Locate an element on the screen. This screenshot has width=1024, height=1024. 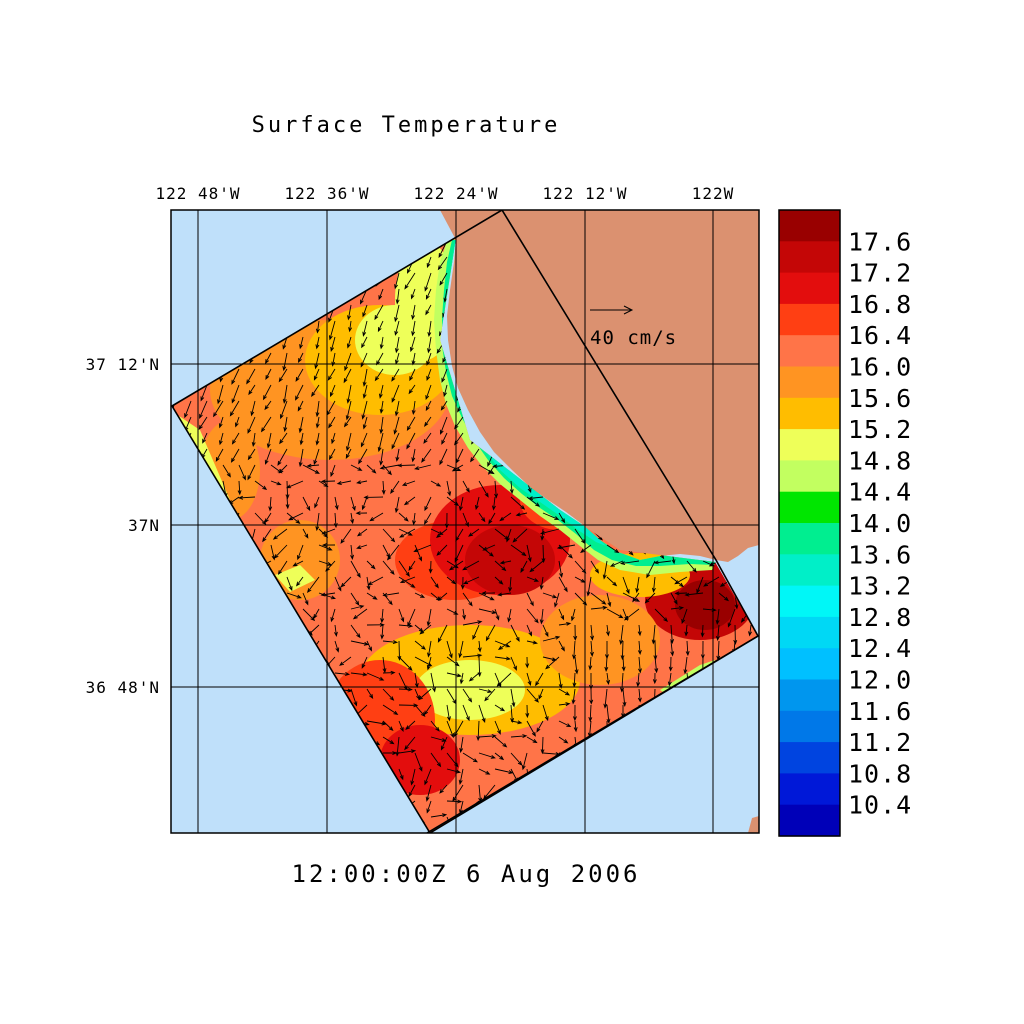
colorbar-label: 14.4 is located at coordinates (880, 492).